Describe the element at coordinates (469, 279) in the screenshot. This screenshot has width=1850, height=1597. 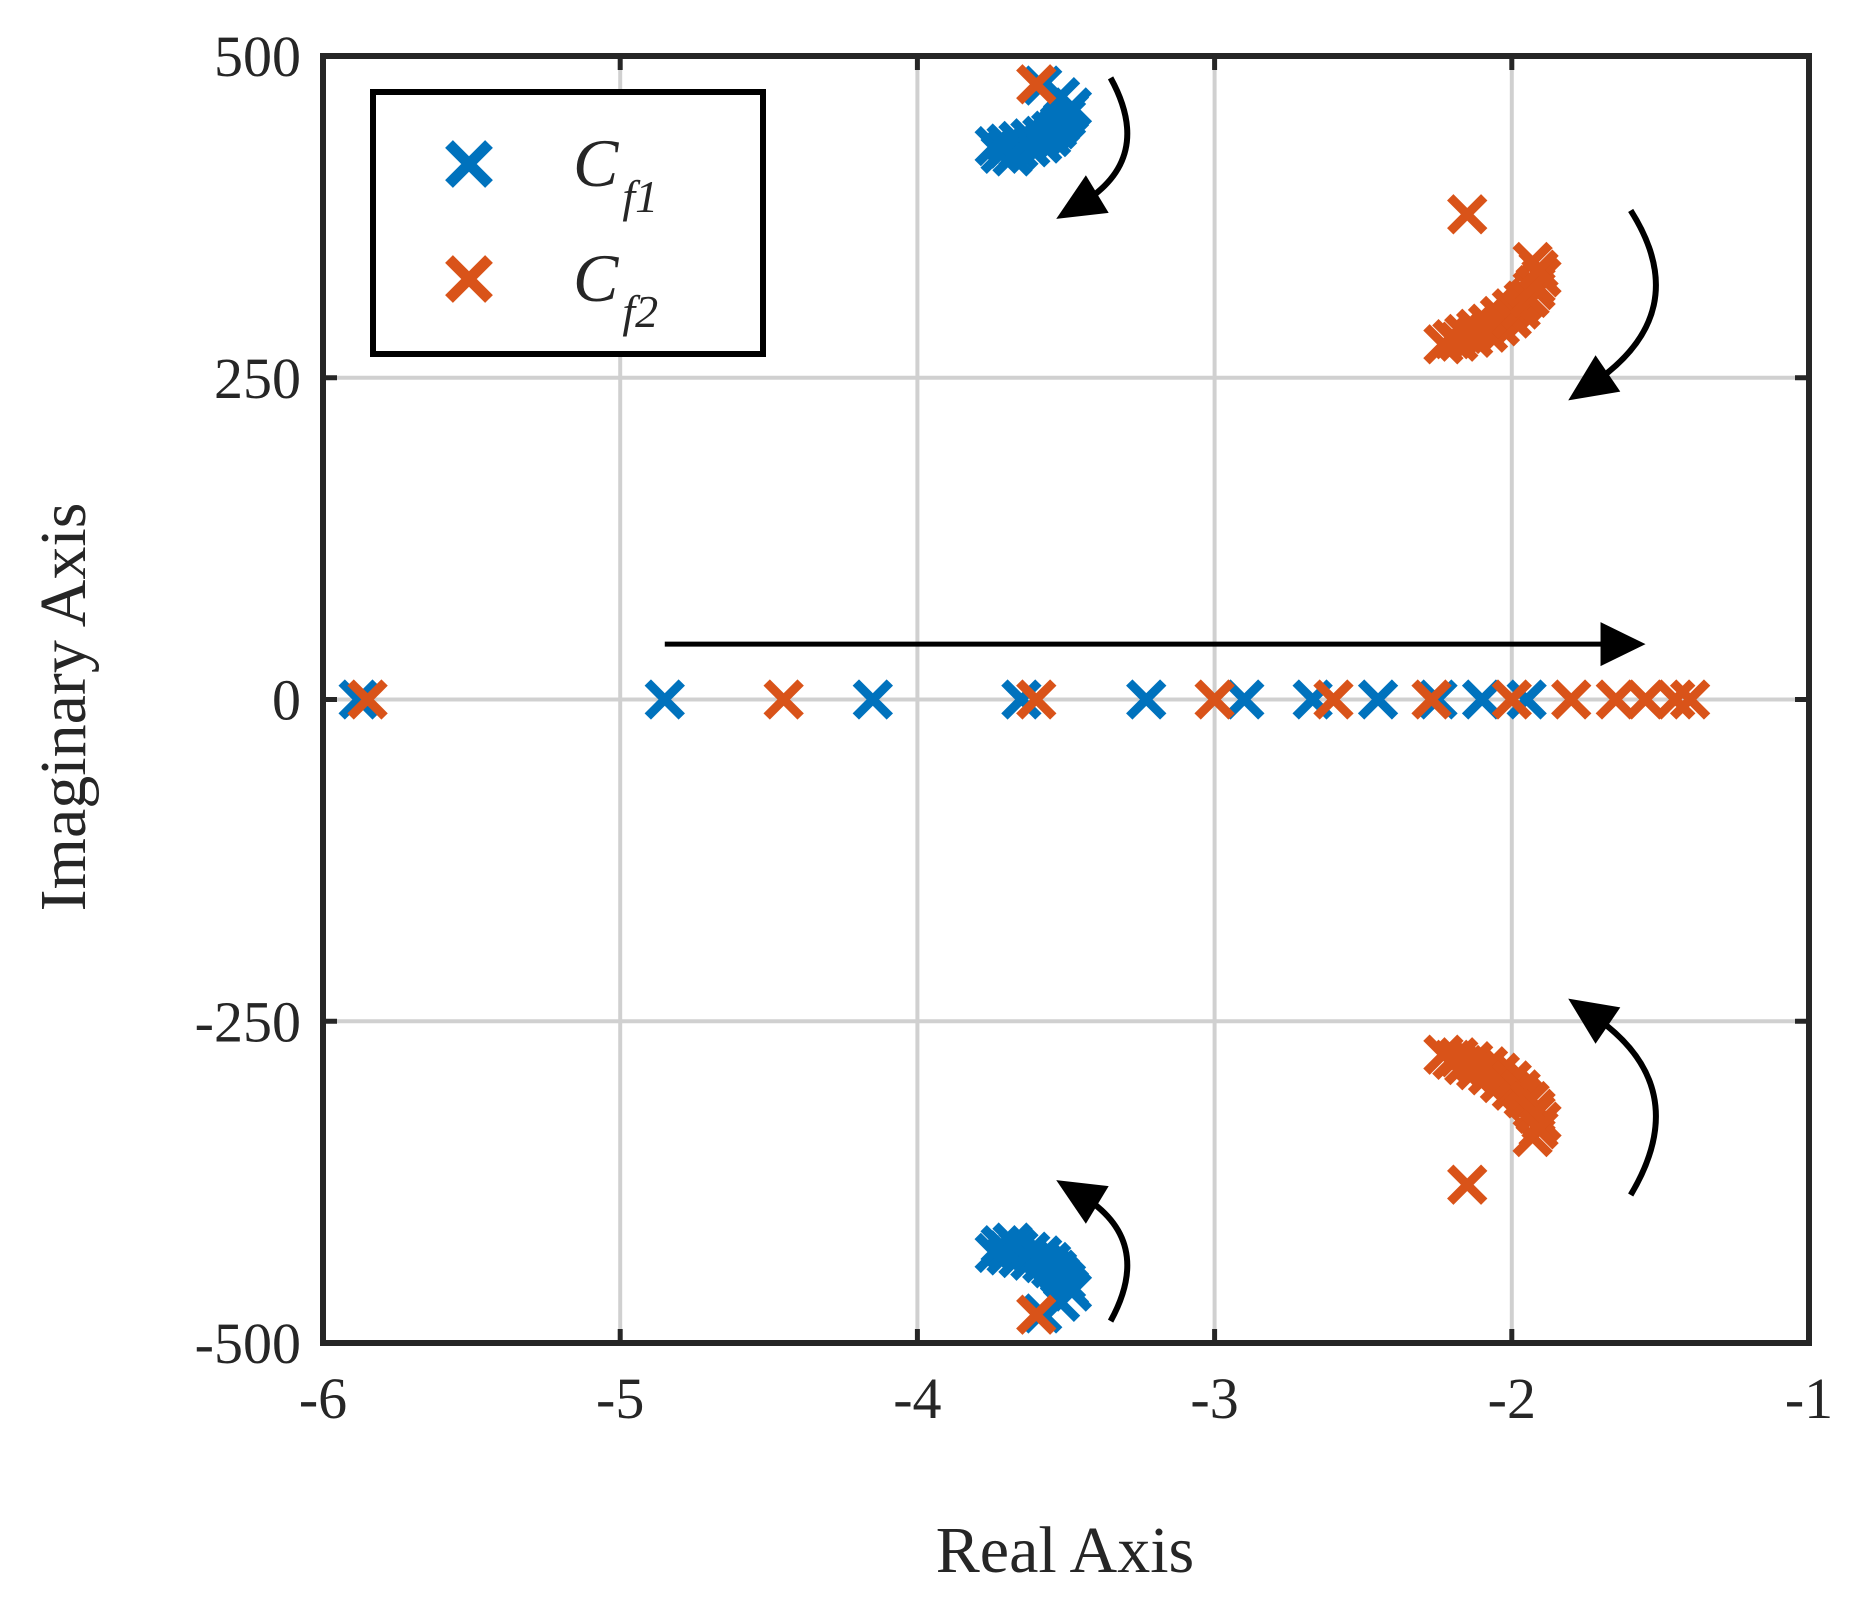
I see `legend-marker-f2` at that location.